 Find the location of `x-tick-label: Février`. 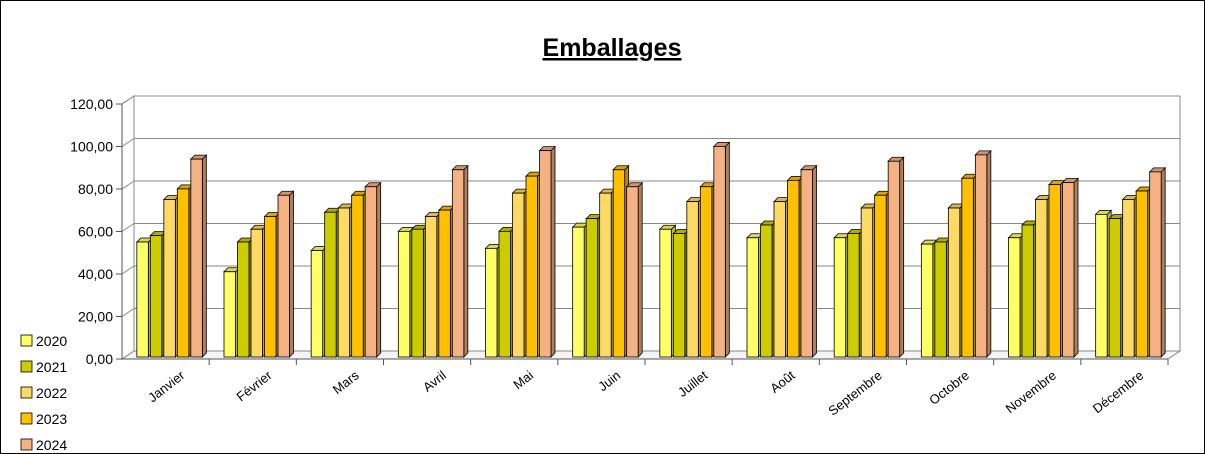

x-tick-label: Février is located at coordinates (254, 385).